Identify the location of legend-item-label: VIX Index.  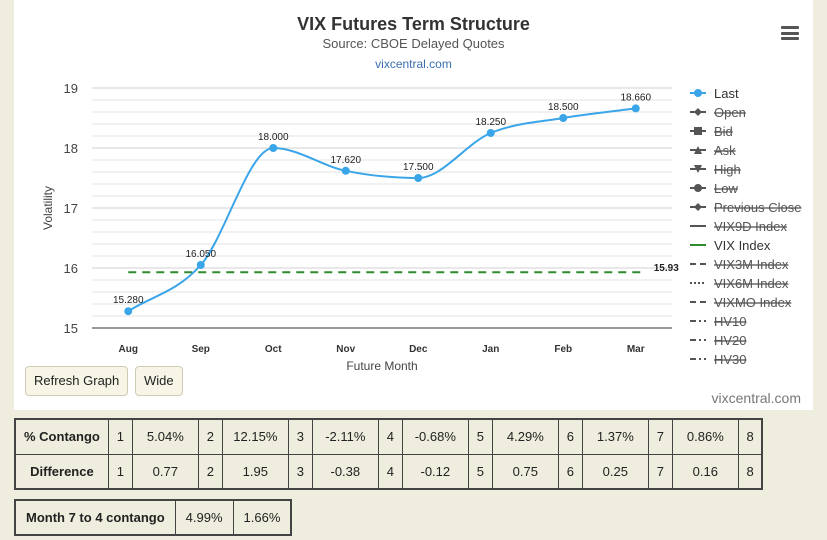
(742, 245).